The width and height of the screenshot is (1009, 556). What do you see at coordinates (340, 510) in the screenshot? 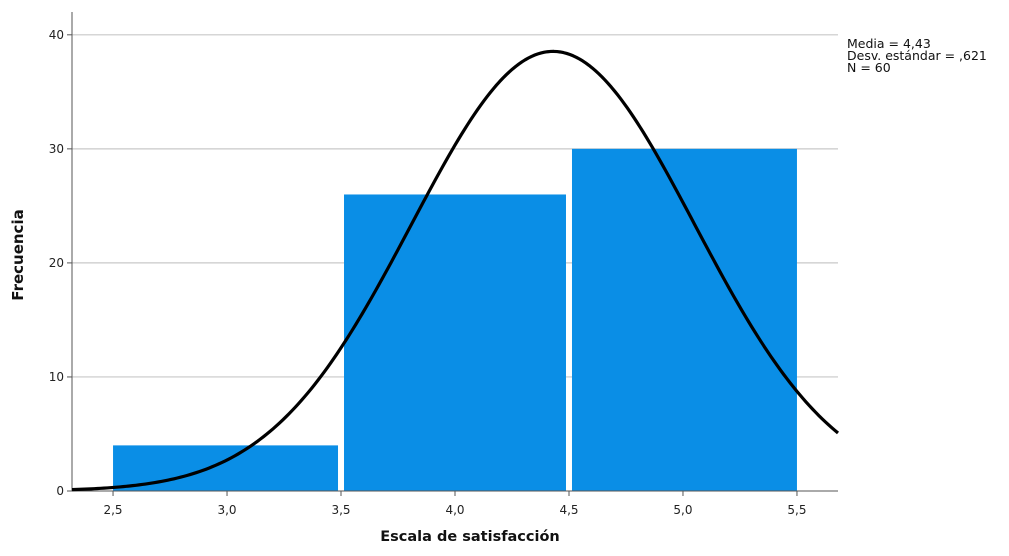
I see `x-tick-label: 3,5` at bounding box center [340, 510].